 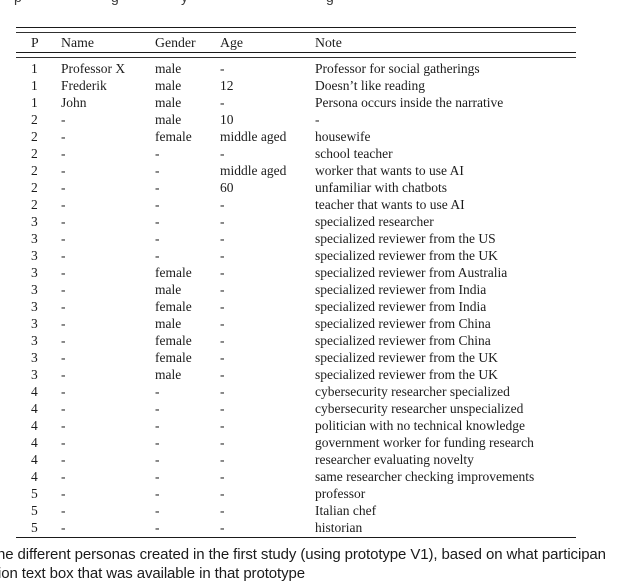 What do you see at coordinates (296, 221) in the screenshot?
I see `table-row: 3 - - - specialized researcher` at bounding box center [296, 221].